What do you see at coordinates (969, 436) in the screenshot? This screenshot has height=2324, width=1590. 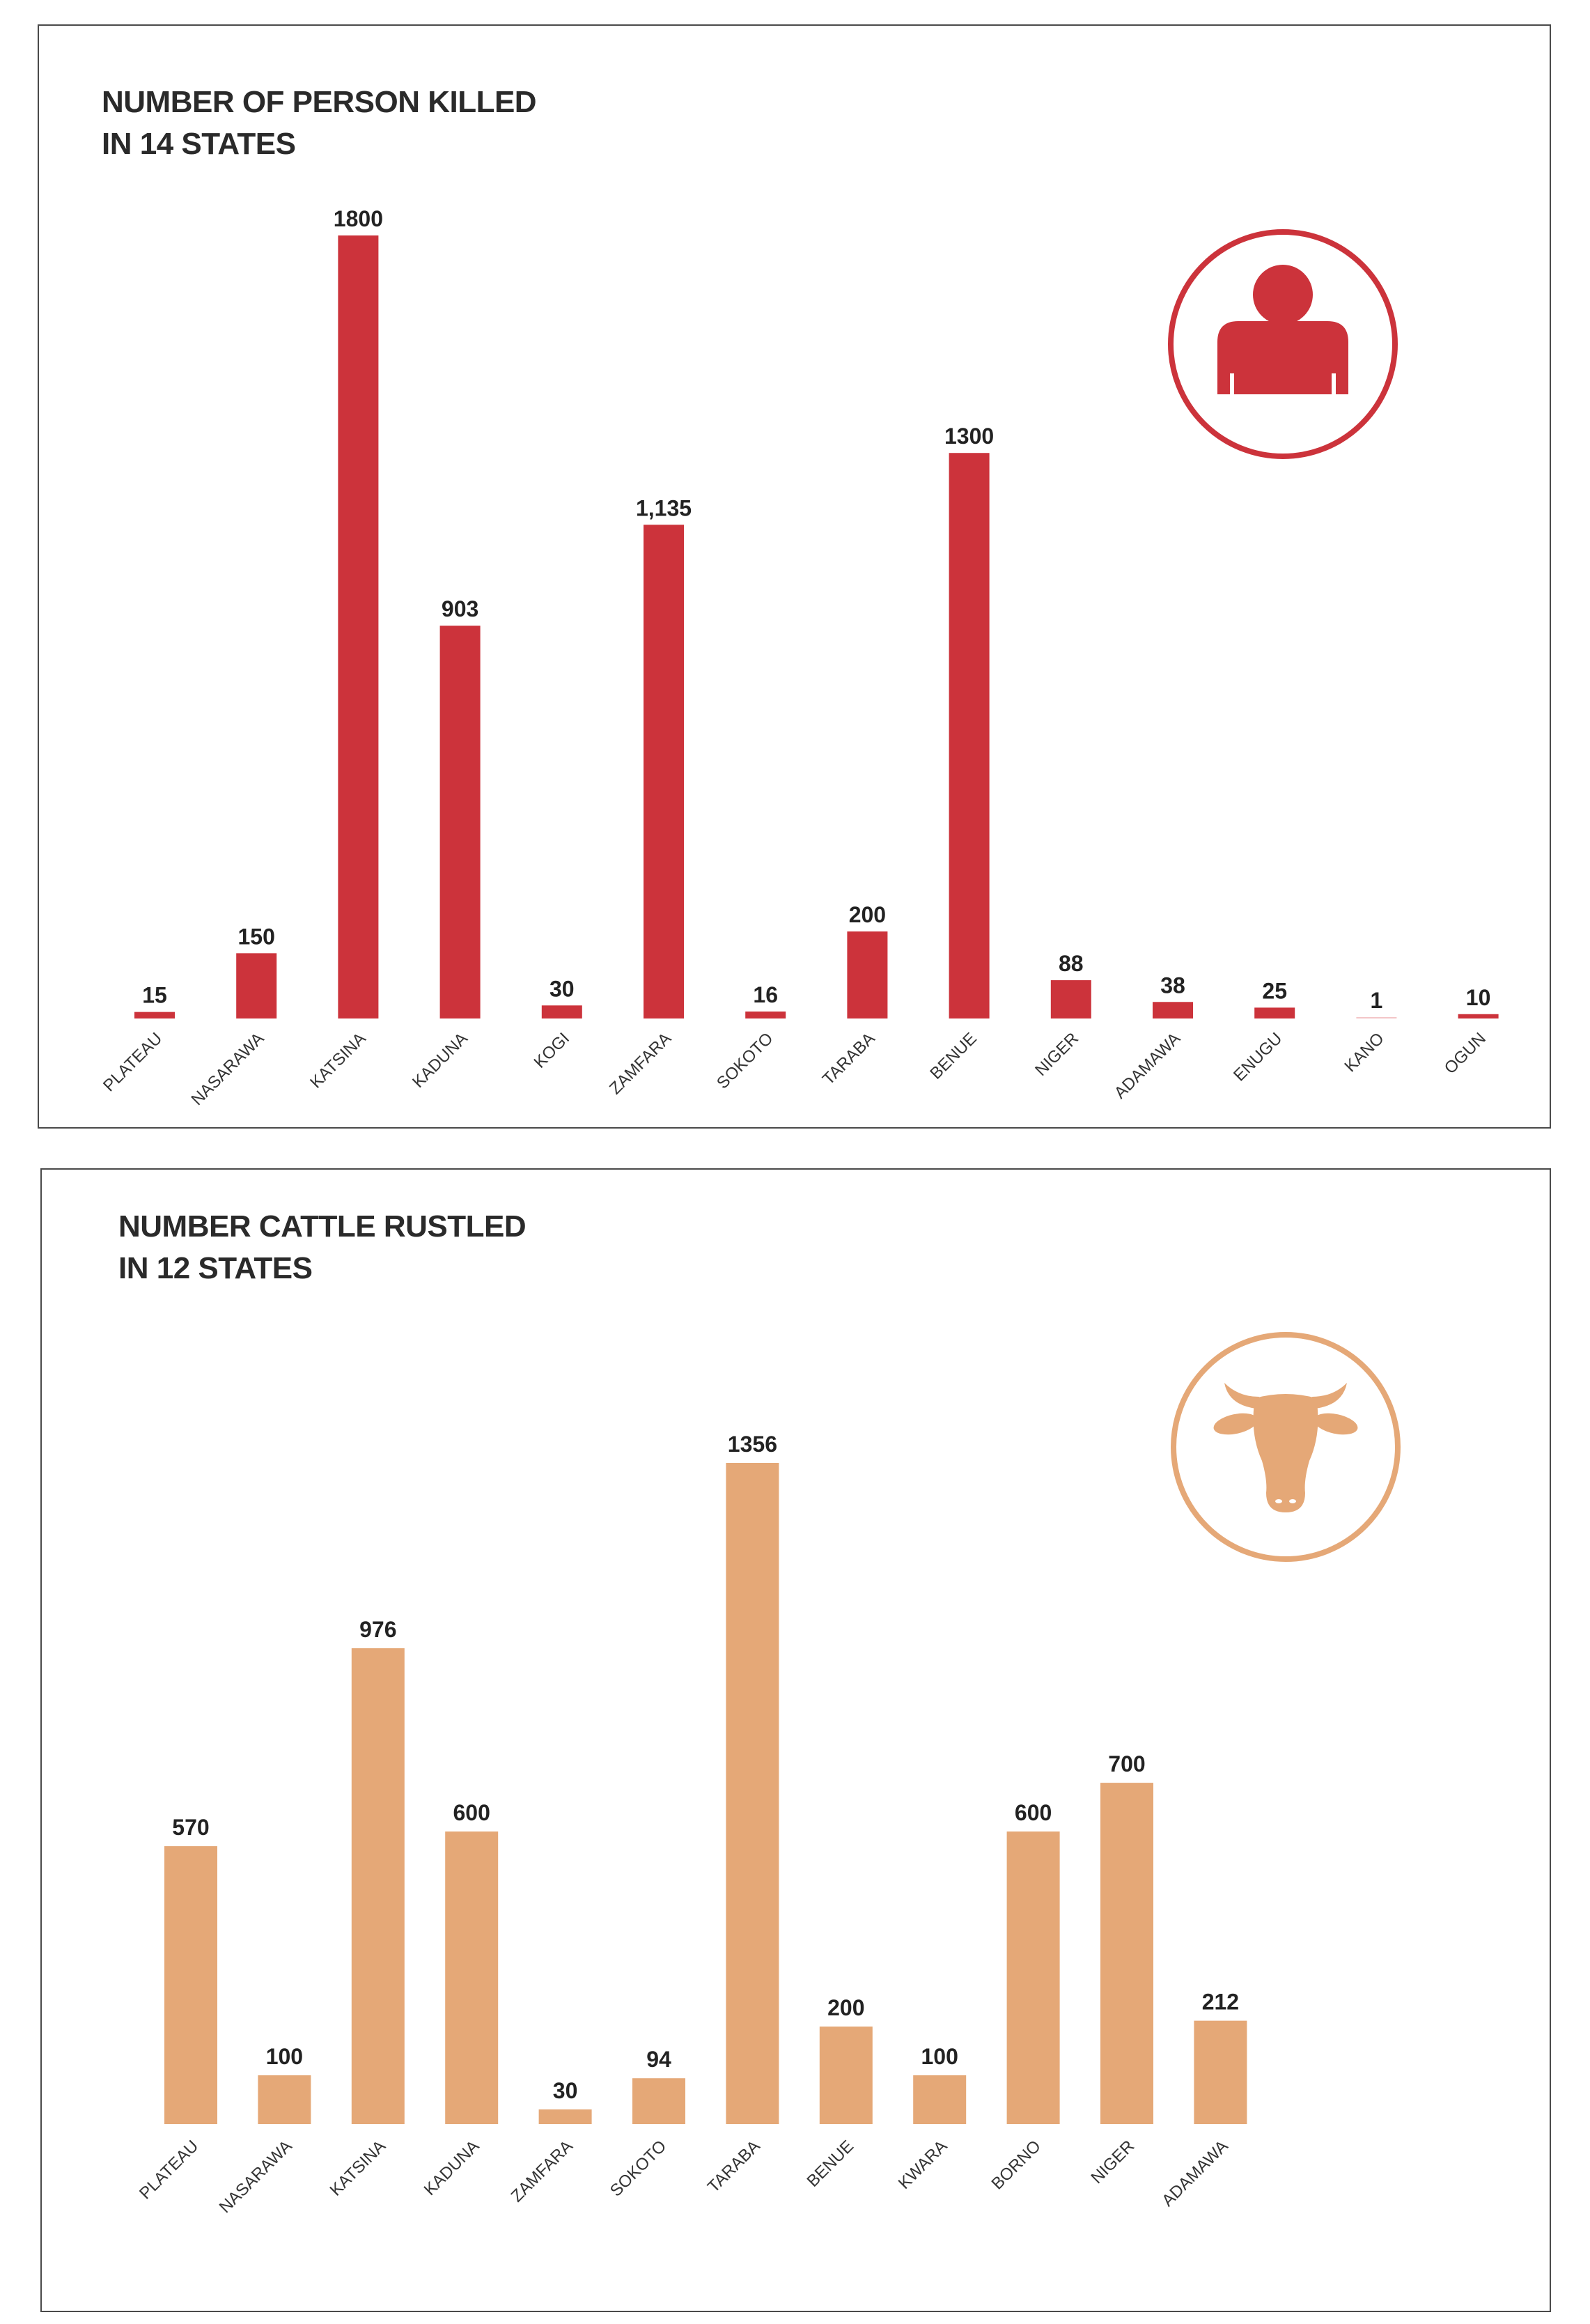 I see `value-label-benue: 1300` at bounding box center [969, 436].